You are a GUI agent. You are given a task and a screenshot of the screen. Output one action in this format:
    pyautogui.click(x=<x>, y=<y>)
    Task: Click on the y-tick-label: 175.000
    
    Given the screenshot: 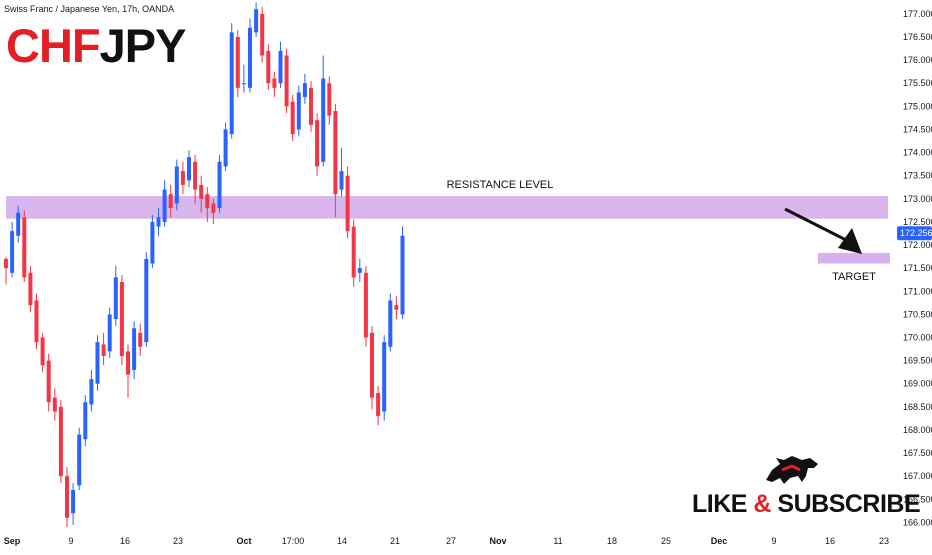 What is the action you would take?
    pyautogui.click(x=917, y=106)
    